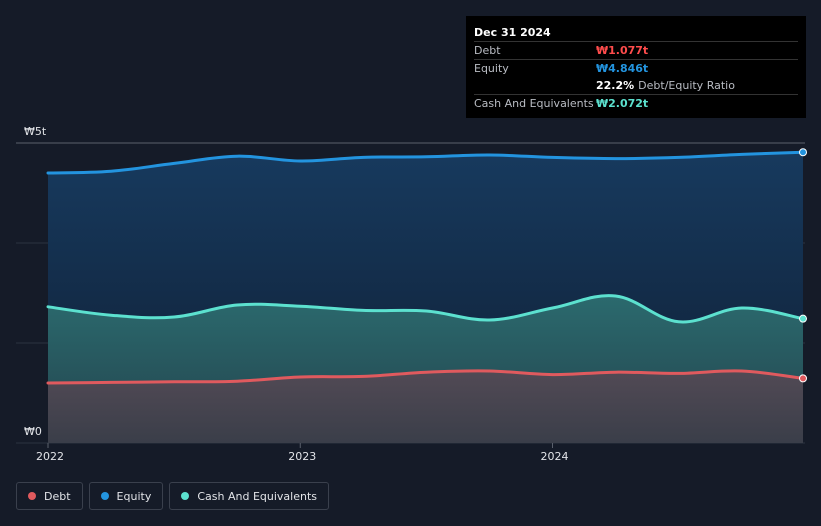 This screenshot has width=821, height=526. What do you see at coordinates (32, 496) in the screenshot?
I see `debt-dot-icon` at bounding box center [32, 496].